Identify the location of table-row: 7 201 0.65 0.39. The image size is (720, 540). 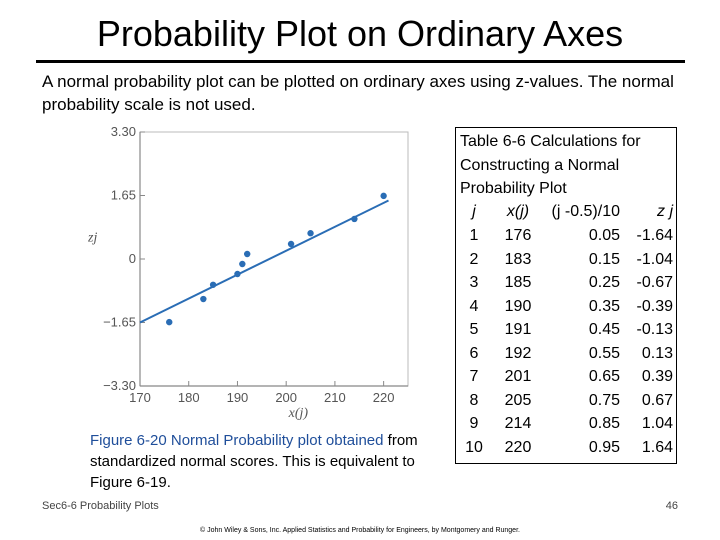
(567, 377).